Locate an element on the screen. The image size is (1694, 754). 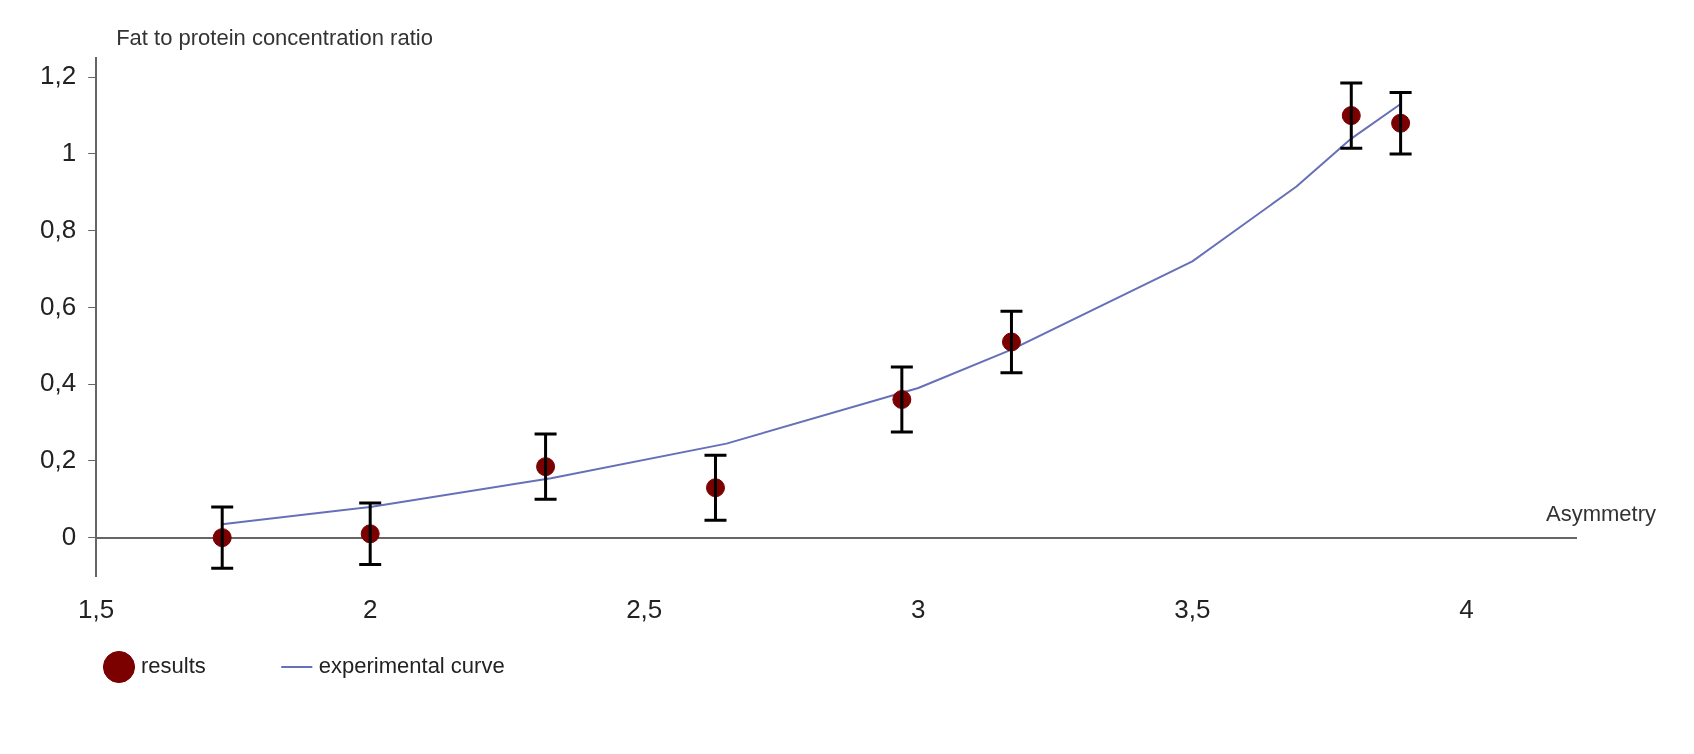
y-tick-label: 1 is located at coordinates (69, 152).